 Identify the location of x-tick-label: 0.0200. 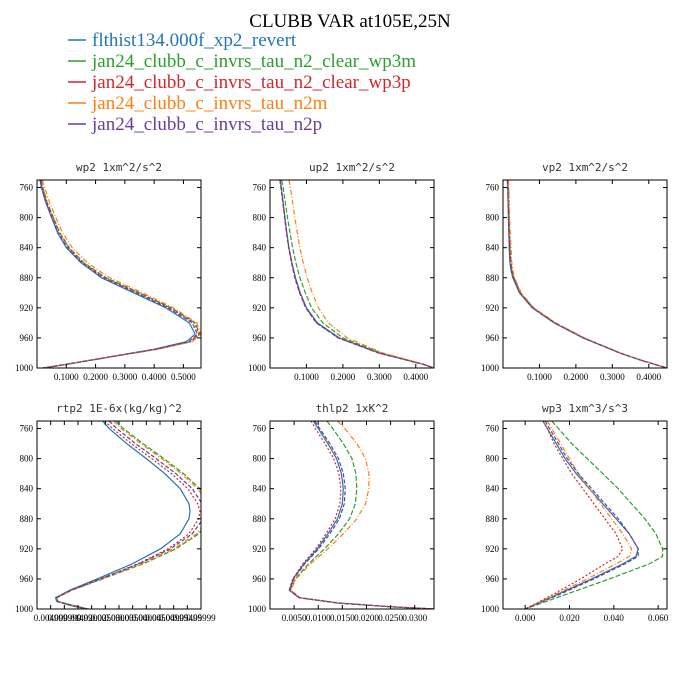
(366, 618).